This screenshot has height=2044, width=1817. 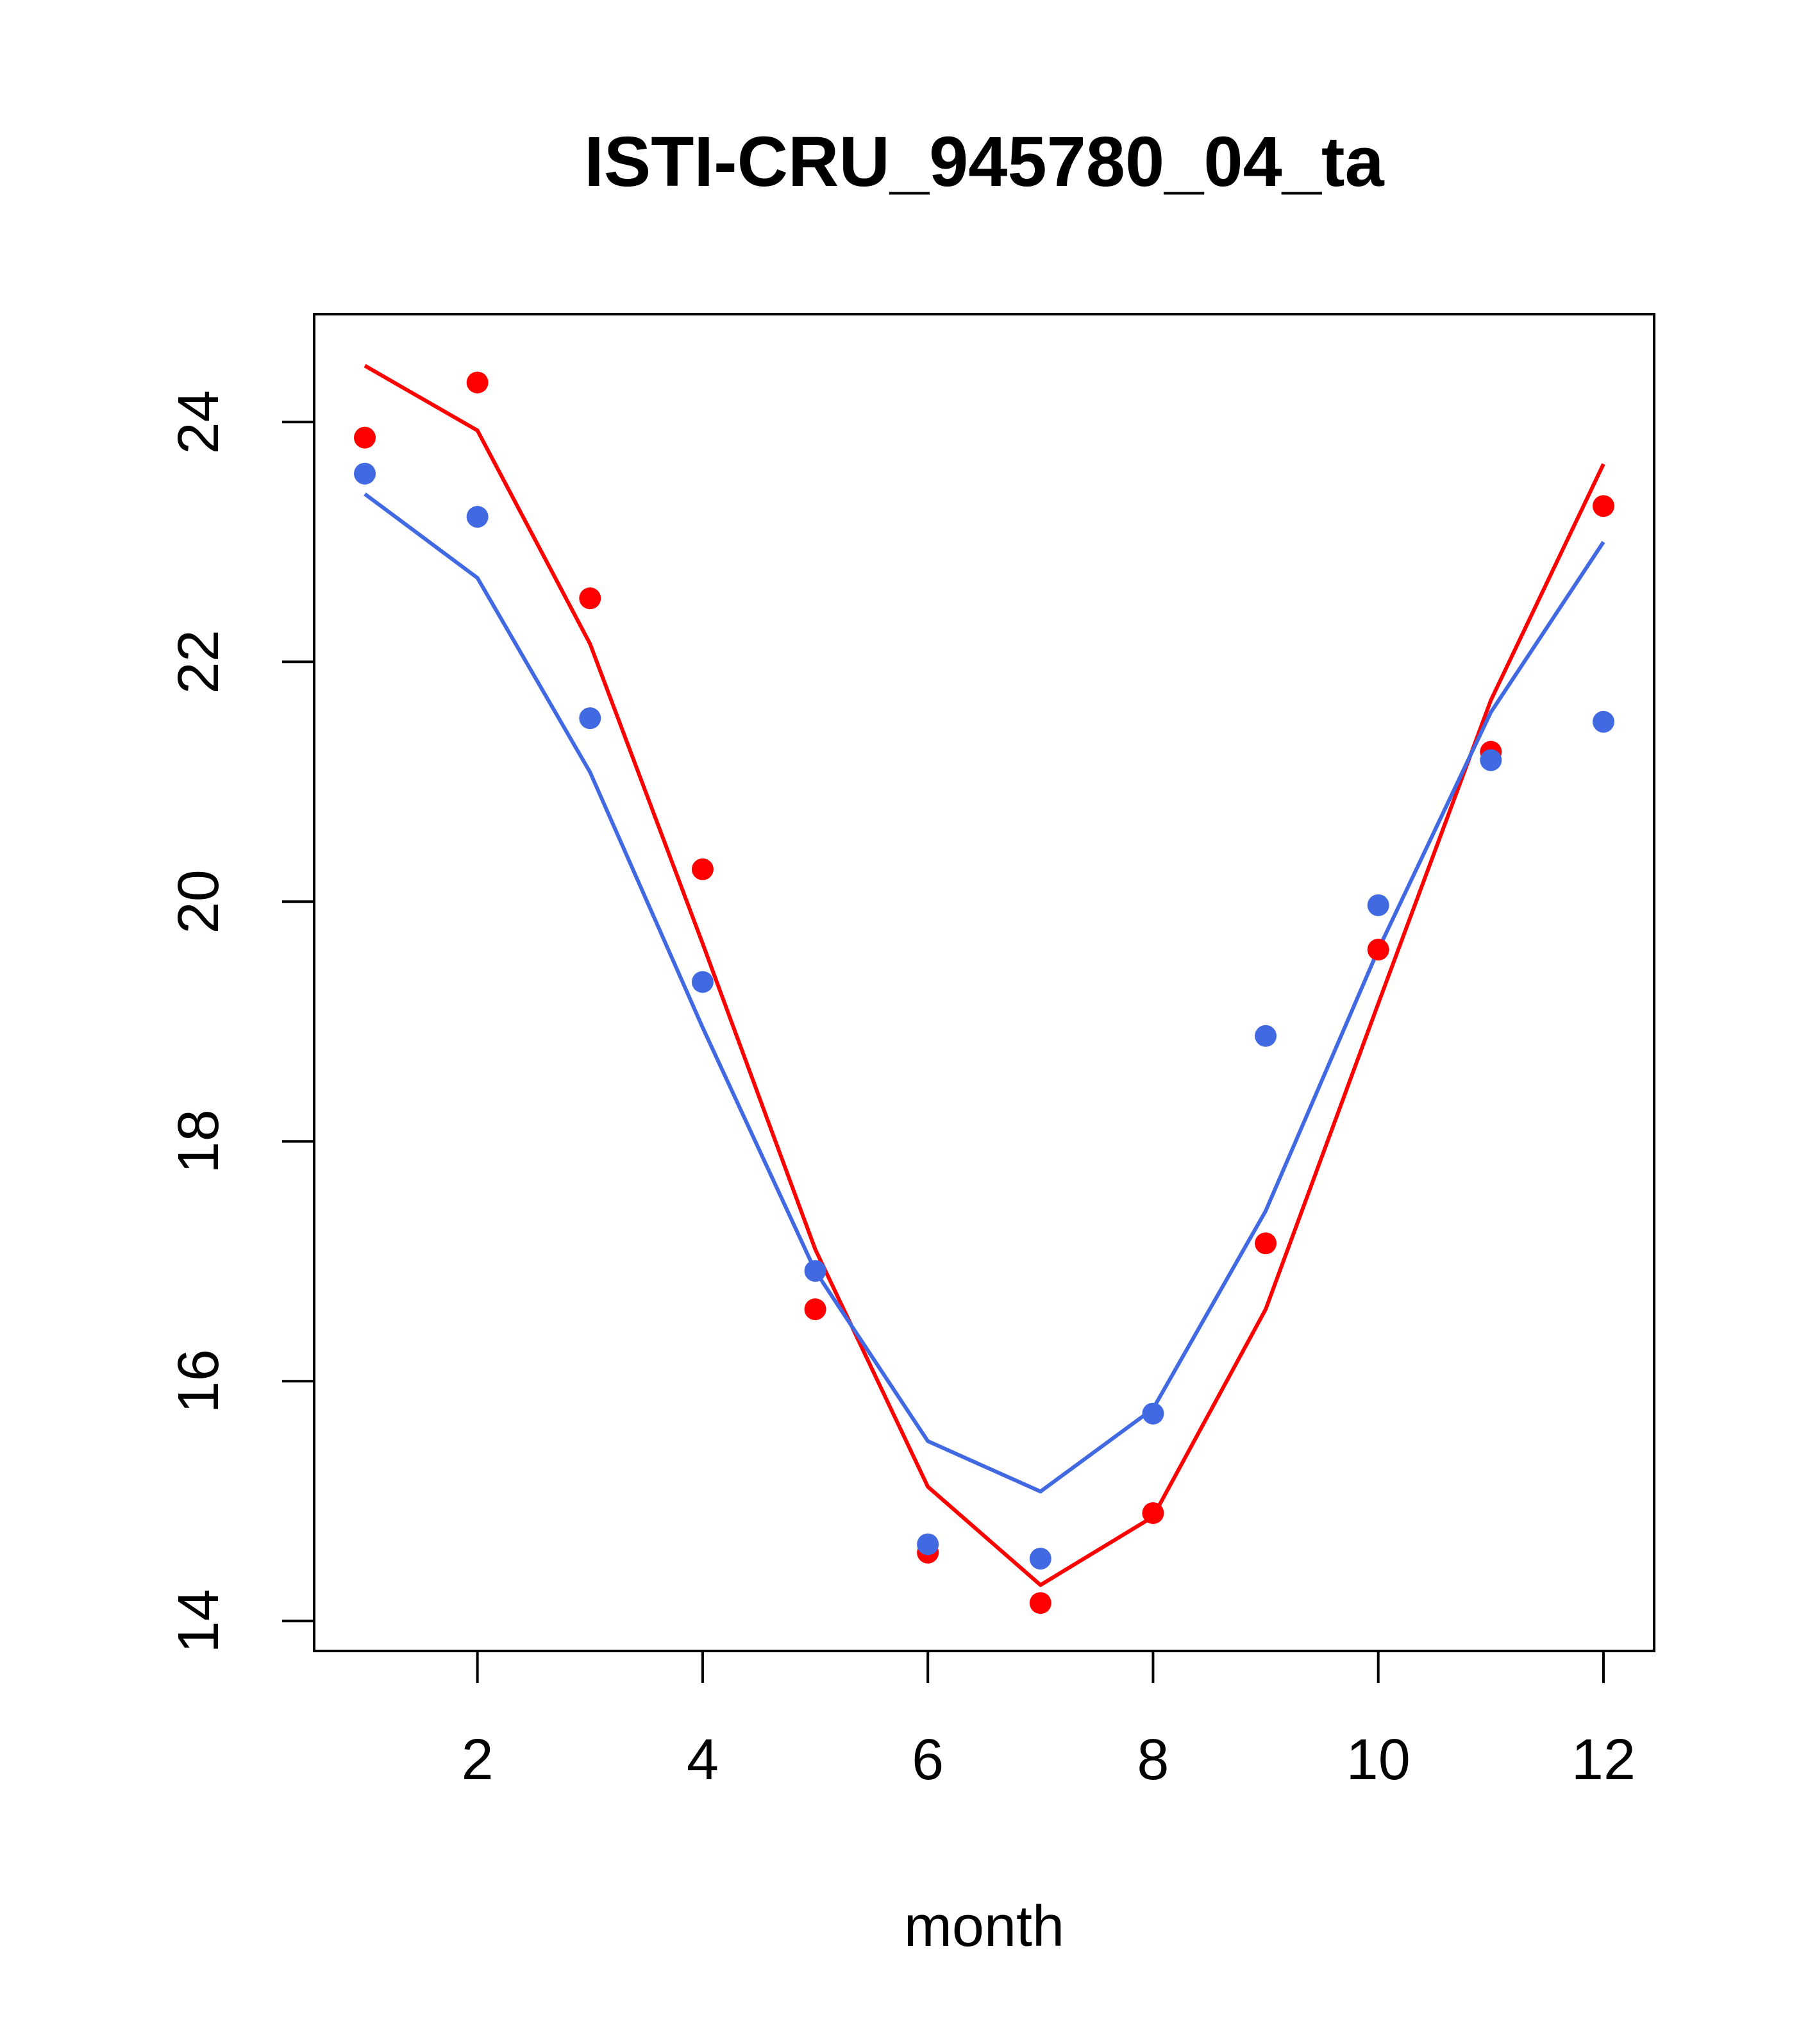 What do you see at coordinates (241, 1021) in the screenshot?
I see `y-axis: 14 16 18 20 22 24` at bounding box center [241, 1021].